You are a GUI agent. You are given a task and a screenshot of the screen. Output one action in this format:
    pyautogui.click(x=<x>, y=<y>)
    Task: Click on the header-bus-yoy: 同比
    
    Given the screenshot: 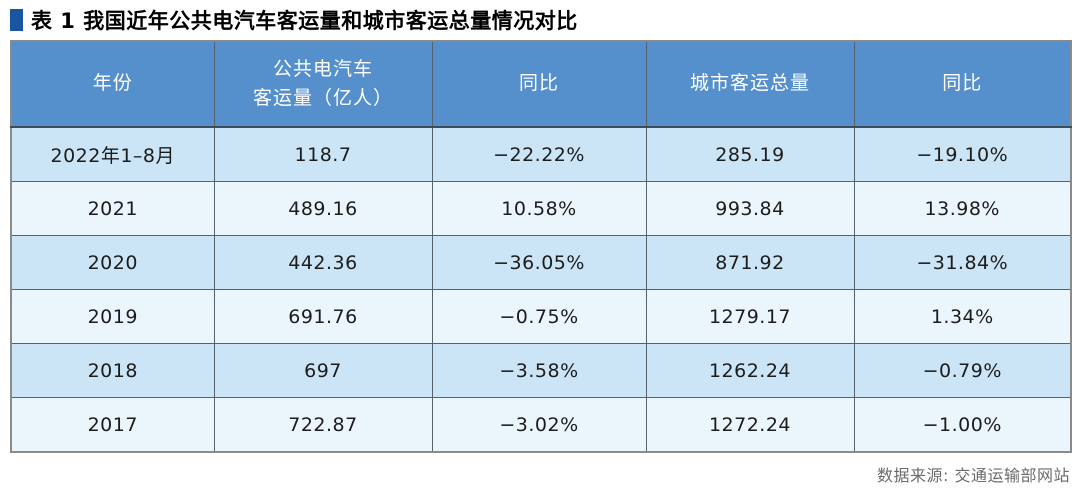 What is the action you would take?
    pyautogui.click(x=539, y=84)
    